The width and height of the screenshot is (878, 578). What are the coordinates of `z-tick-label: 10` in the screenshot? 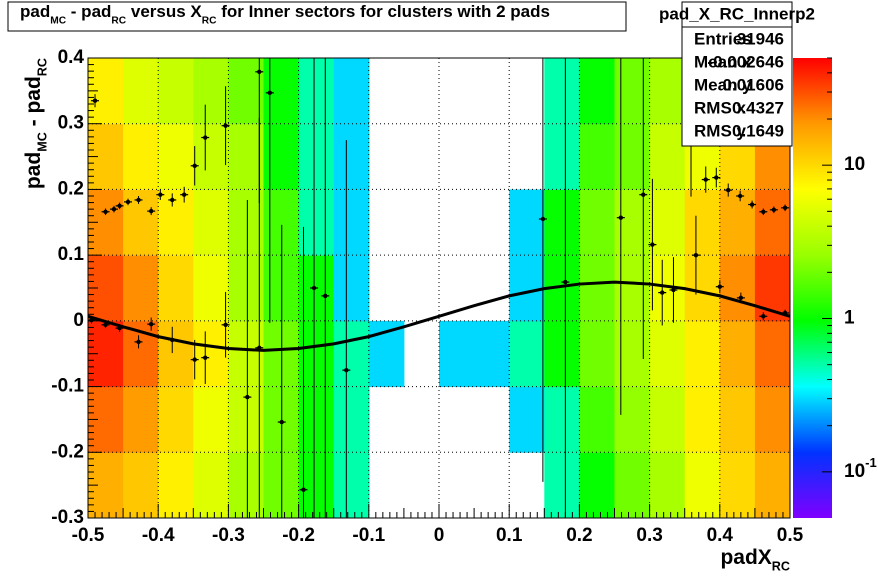 It's located at (854, 164).